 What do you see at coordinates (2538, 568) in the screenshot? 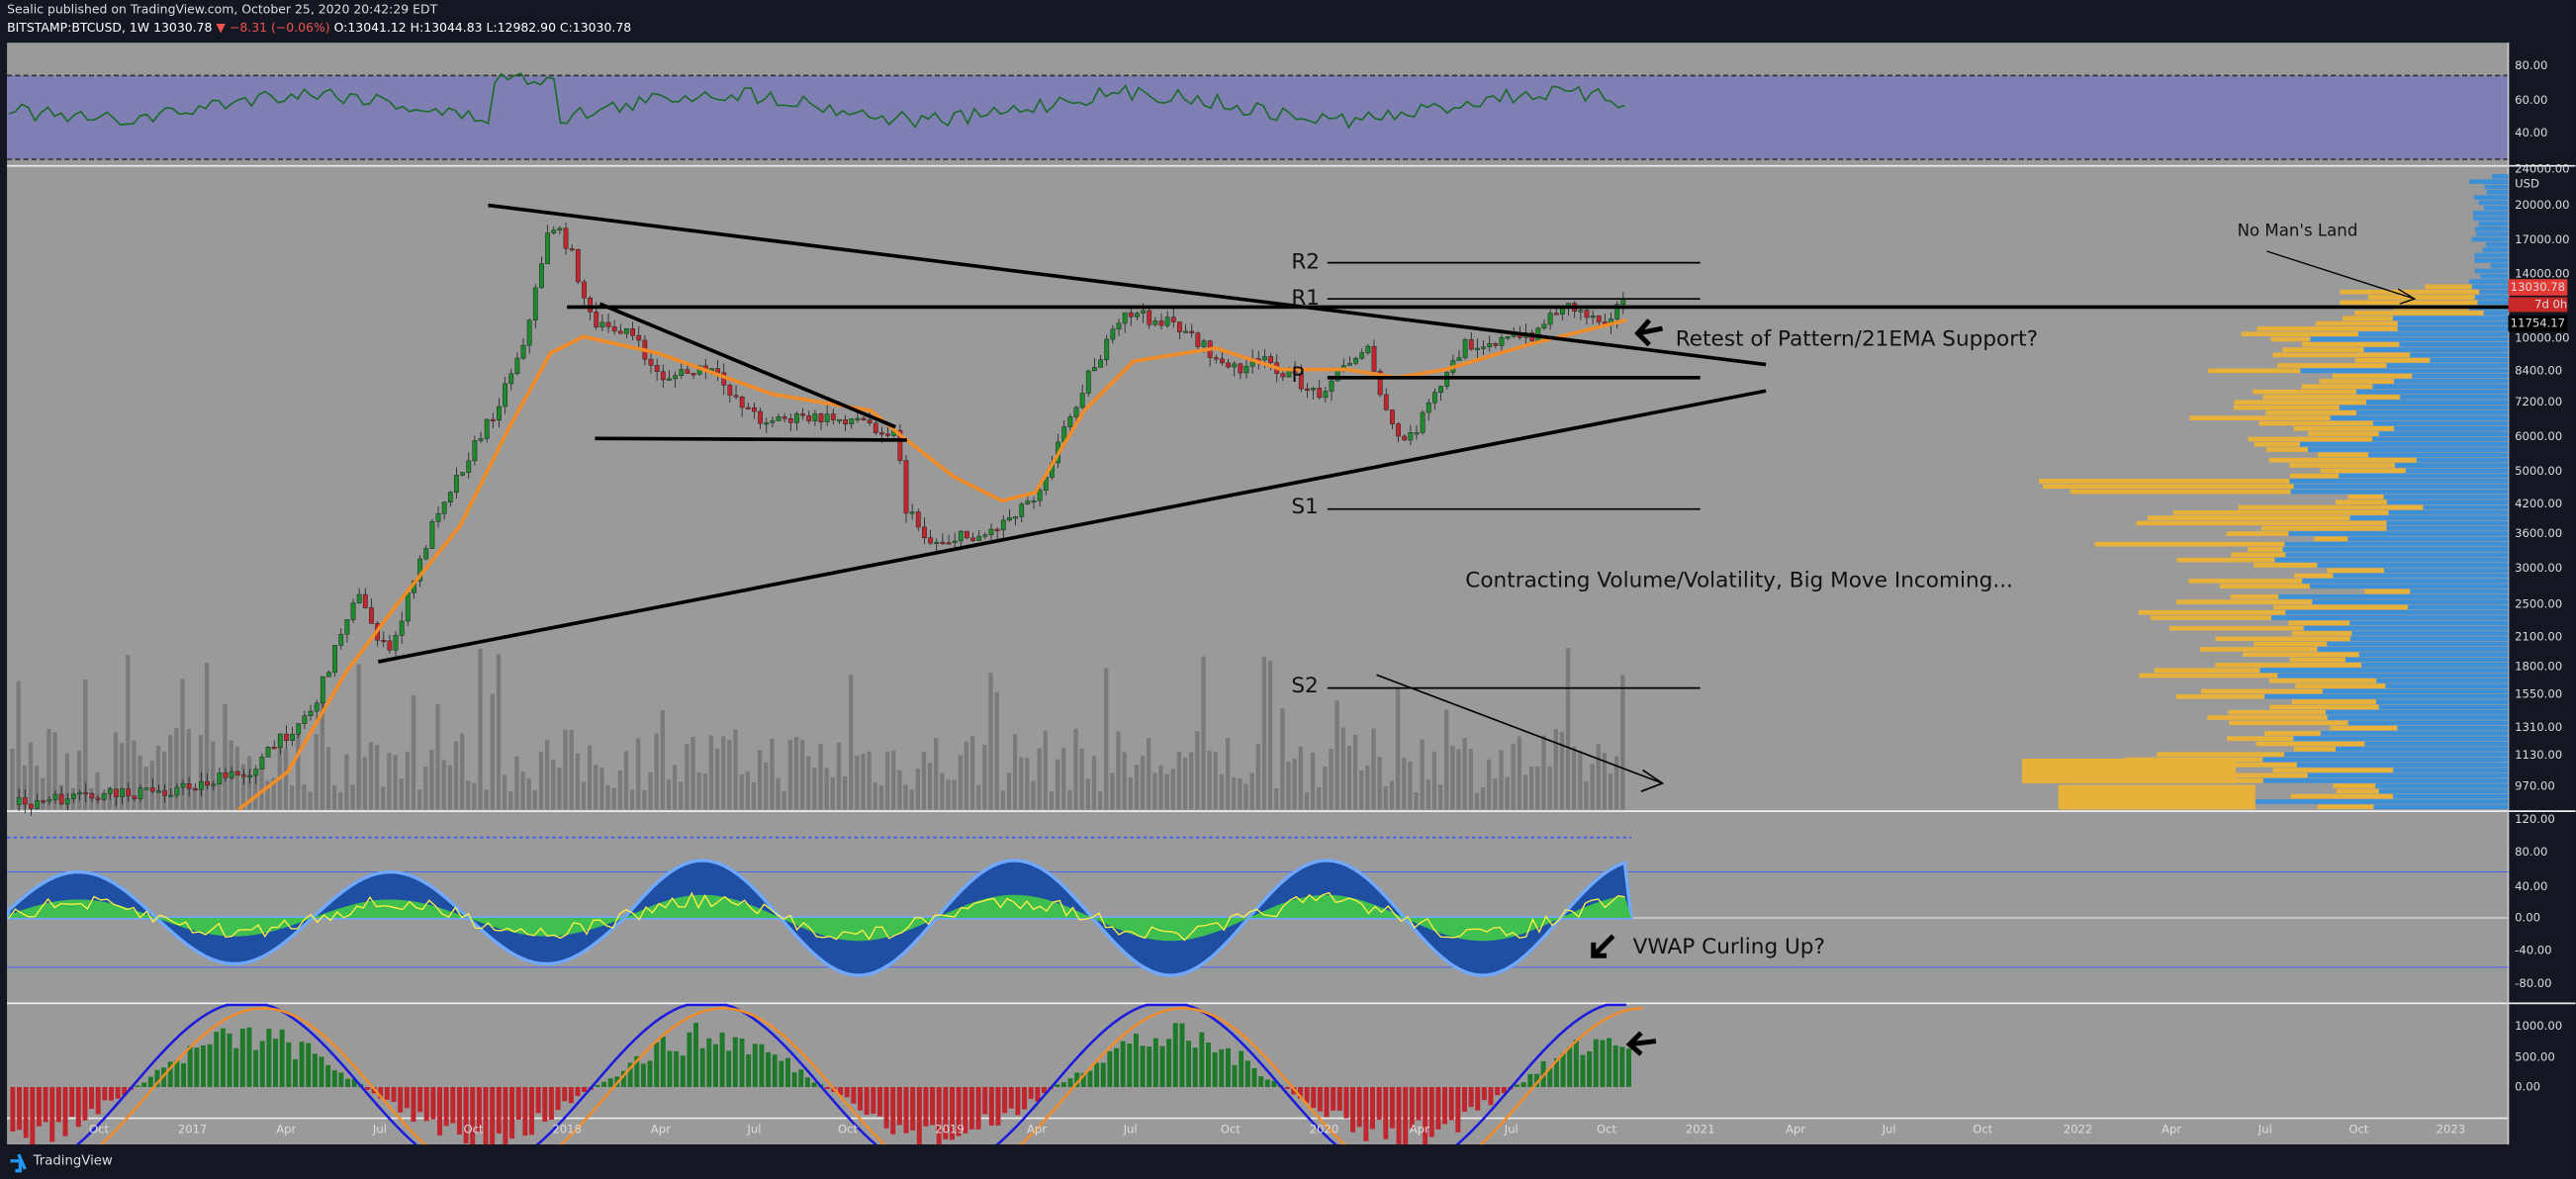
I see `price_axis-label: 3000.00` at bounding box center [2538, 568].